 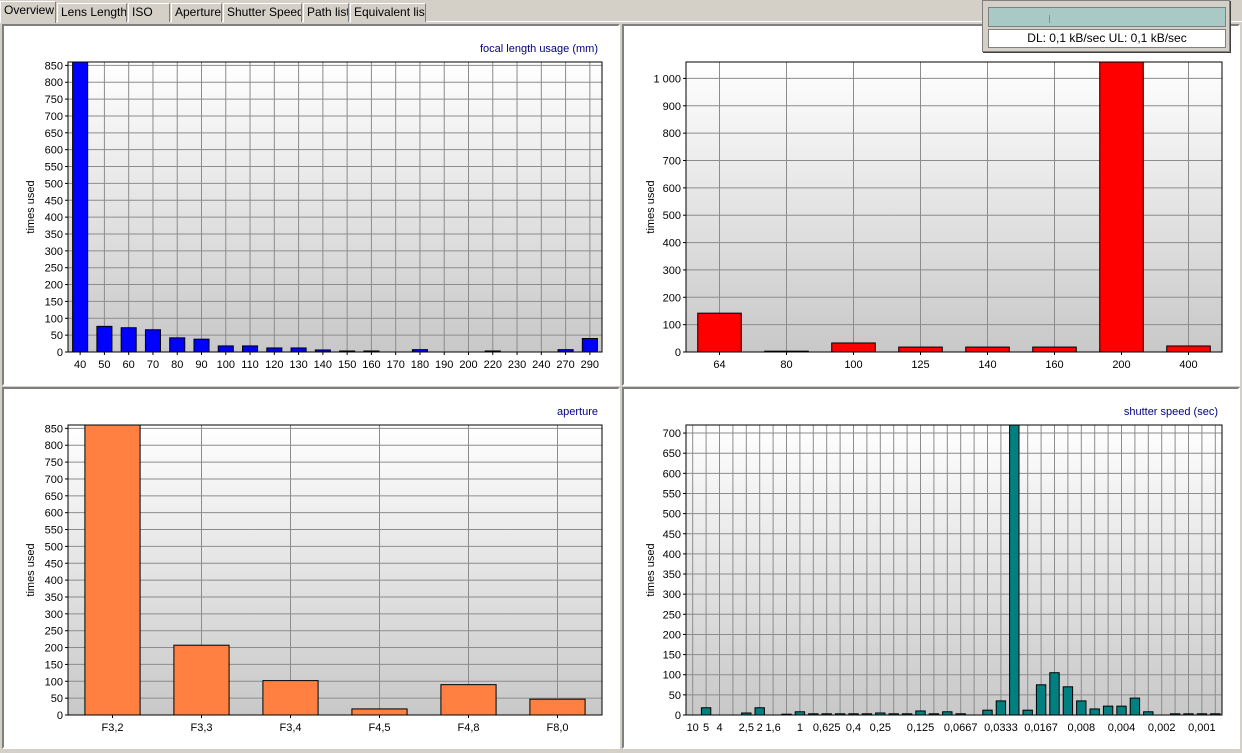 What do you see at coordinates (196, 12) in the screenshot?
I see `tab-aperture: Aperture` at bounding box center [196, 12].